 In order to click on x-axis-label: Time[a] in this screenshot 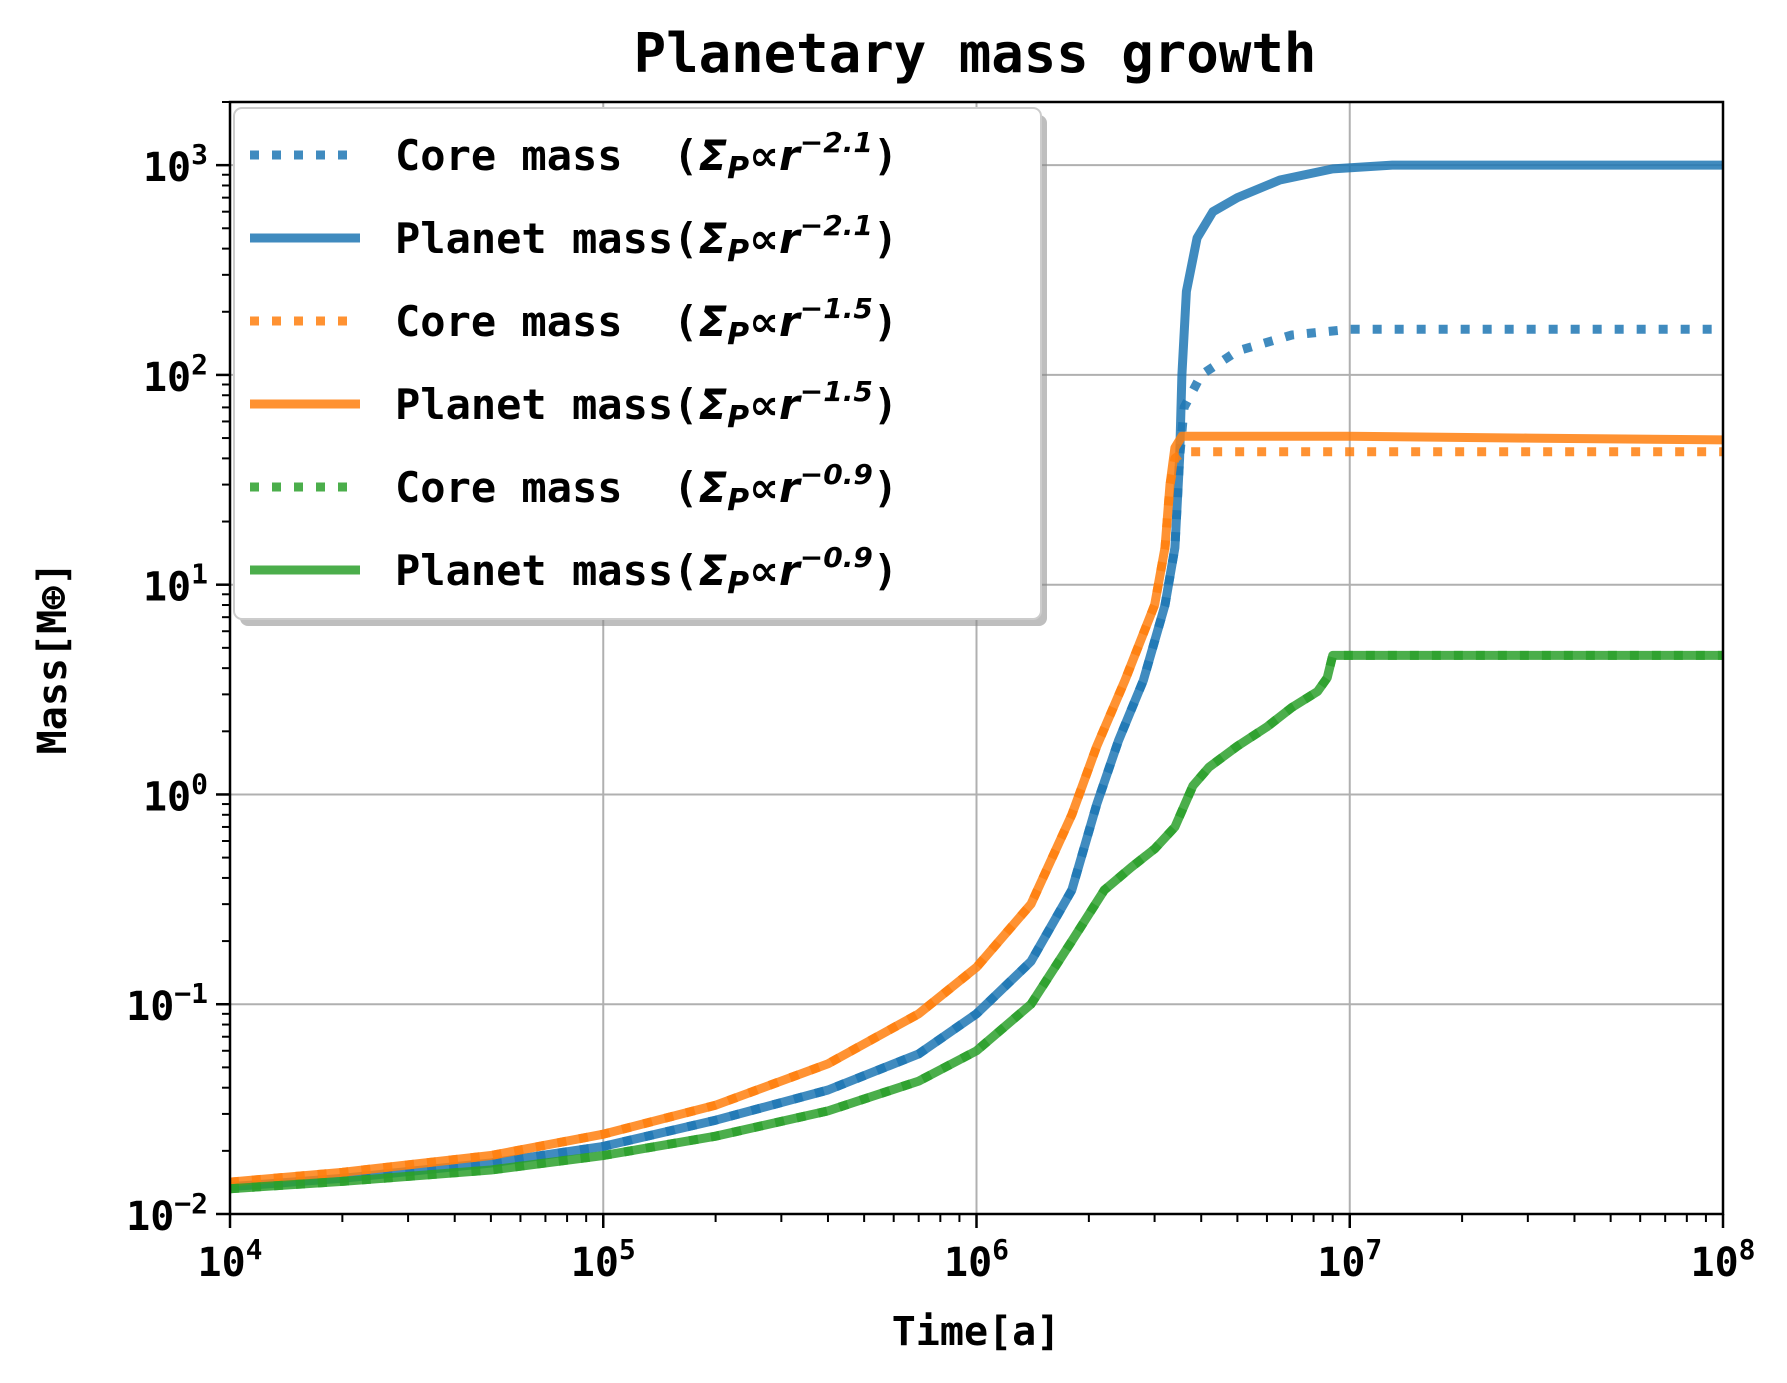, I will do `click(976, 1332)`.